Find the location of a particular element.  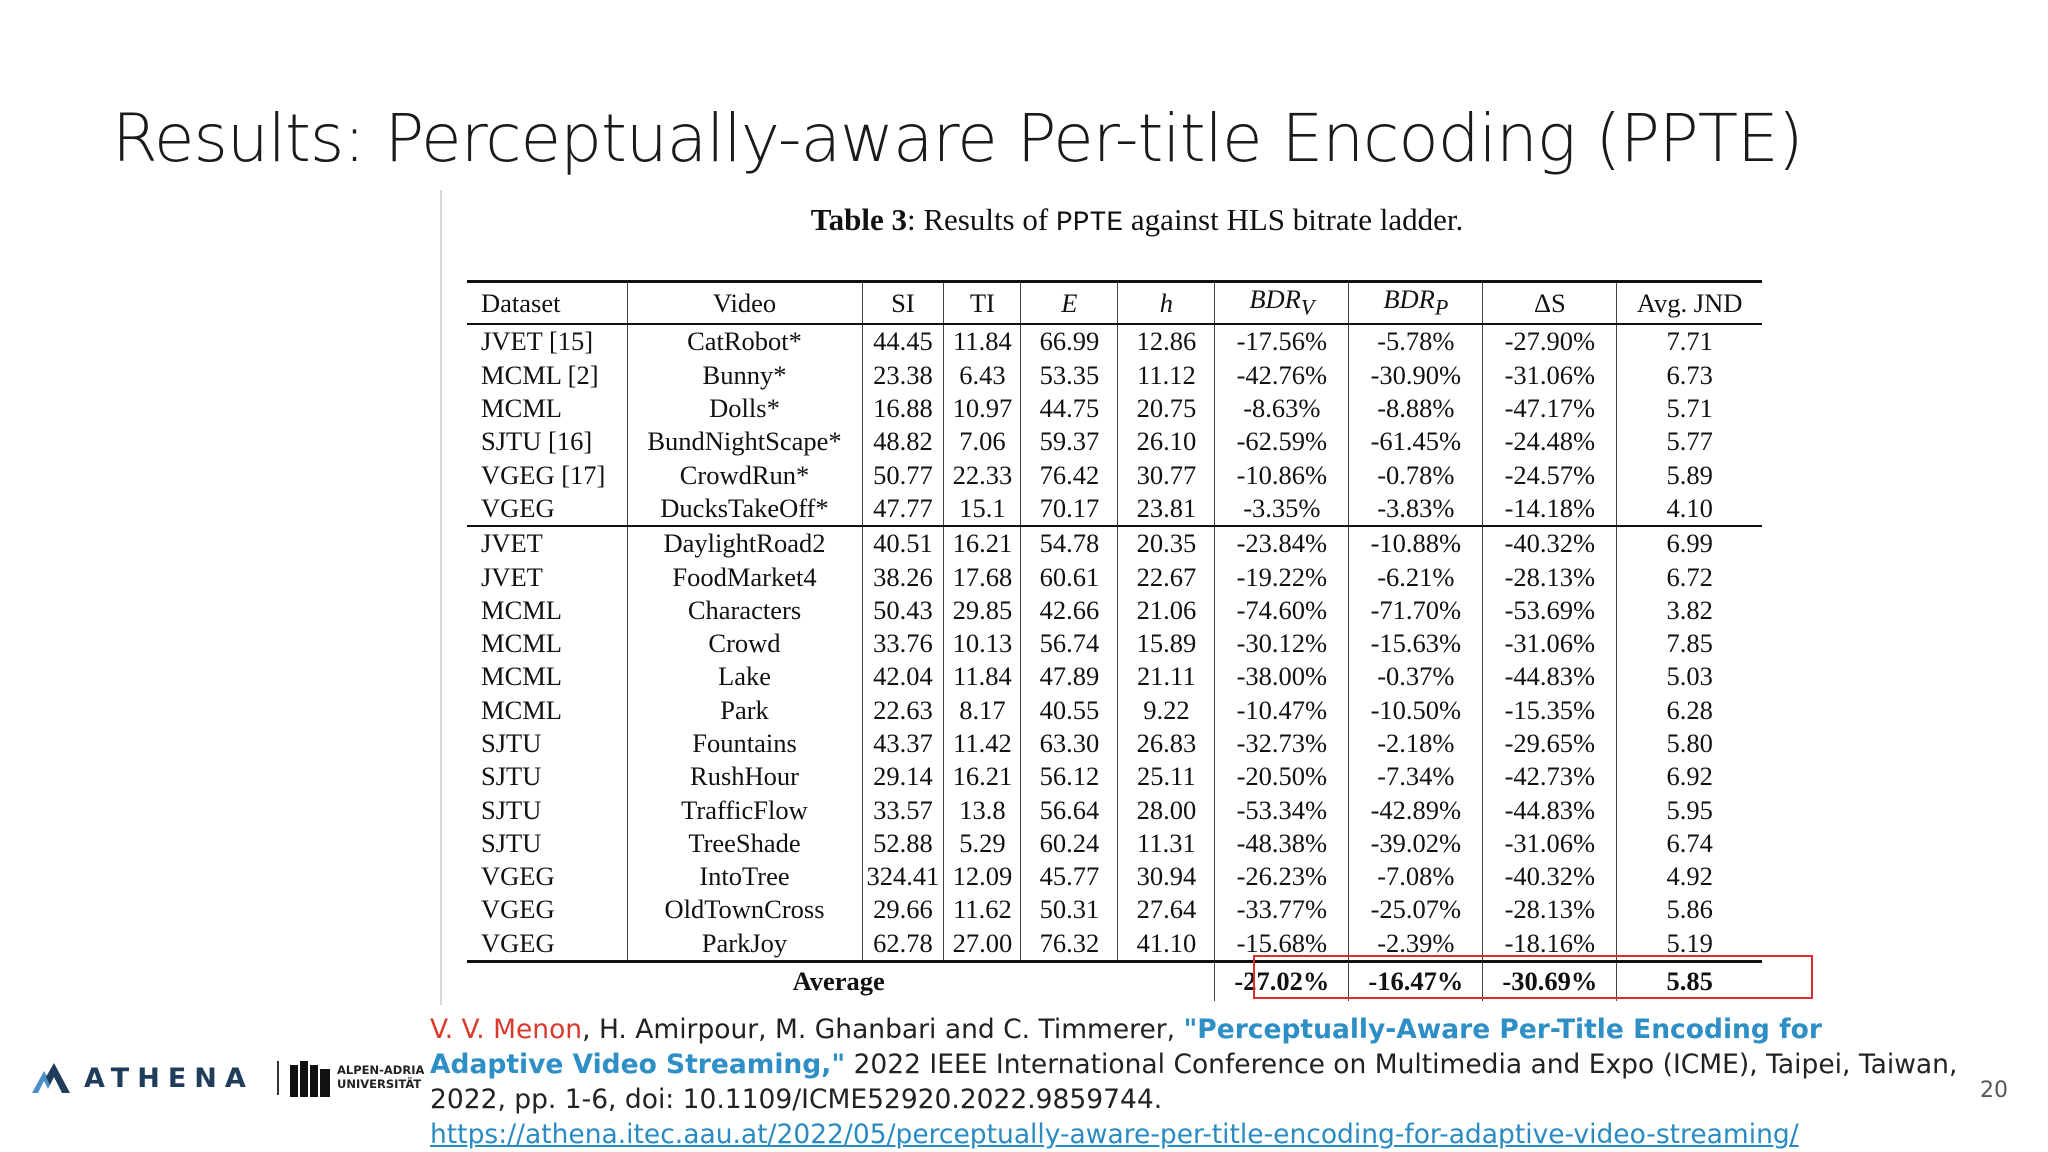

cell-video: Park is located at coordinates (744, 710).